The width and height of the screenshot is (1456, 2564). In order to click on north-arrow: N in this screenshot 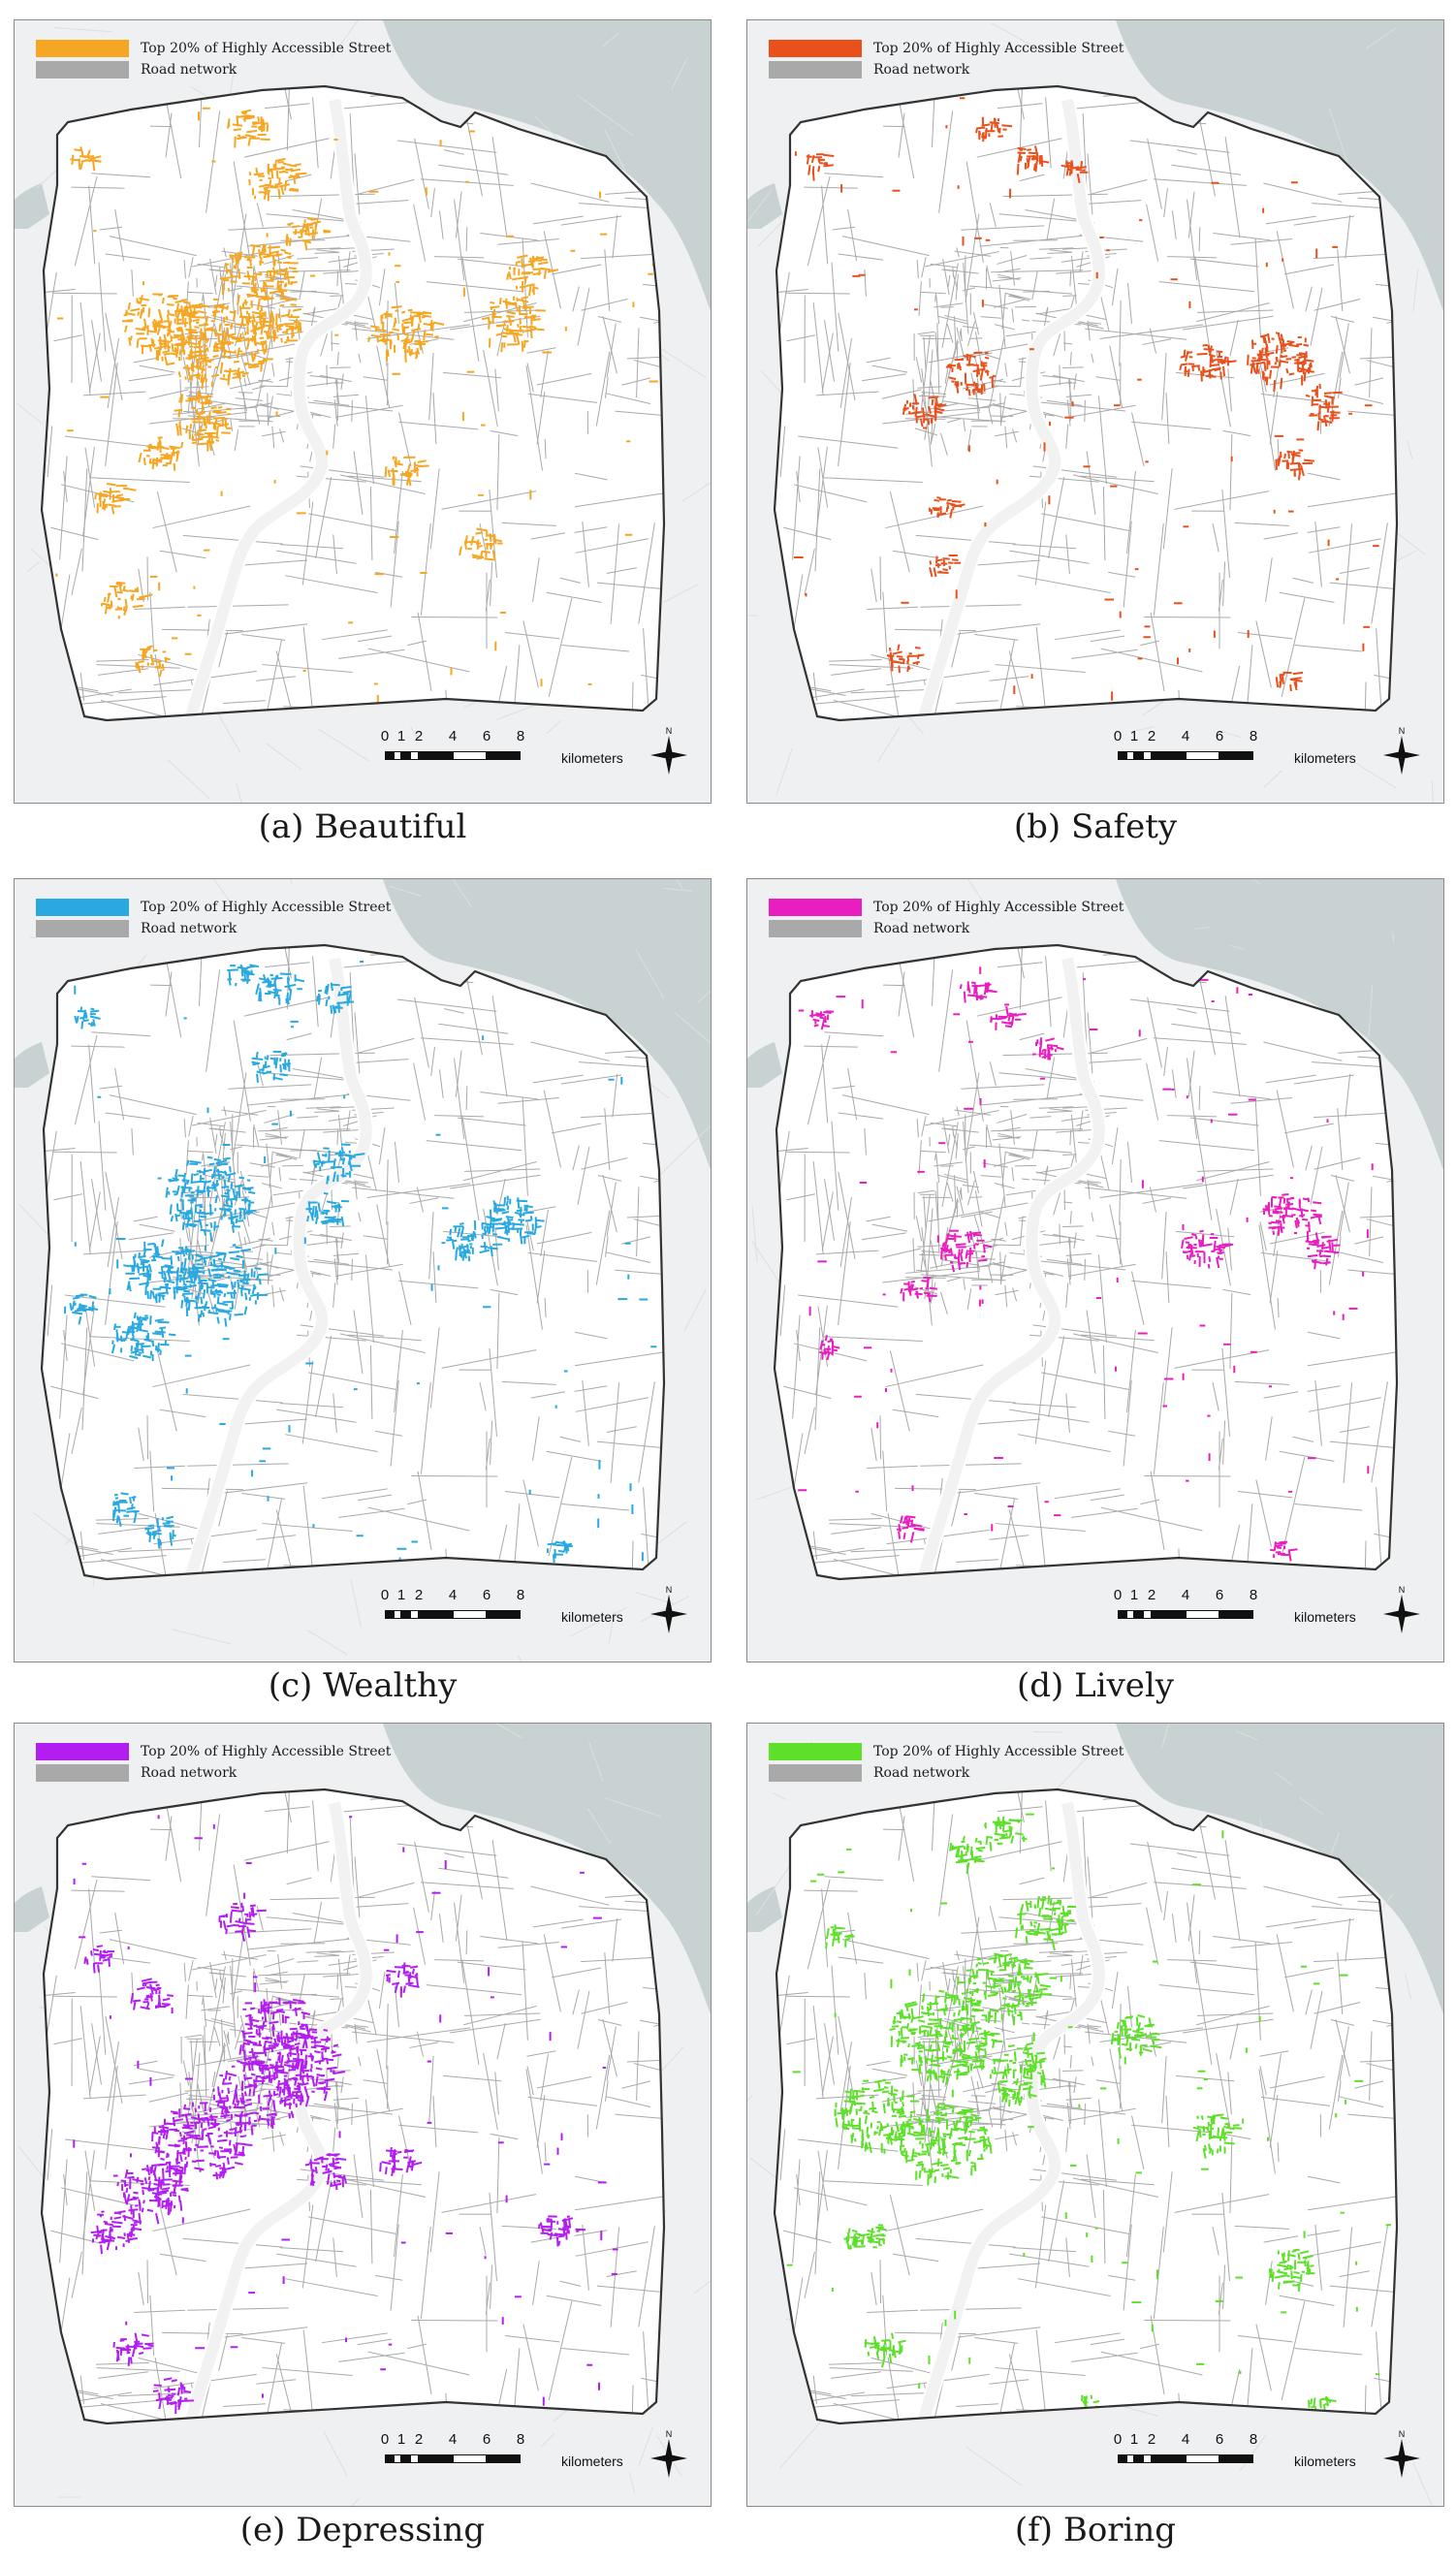, I will do `click(669, 1612)`.